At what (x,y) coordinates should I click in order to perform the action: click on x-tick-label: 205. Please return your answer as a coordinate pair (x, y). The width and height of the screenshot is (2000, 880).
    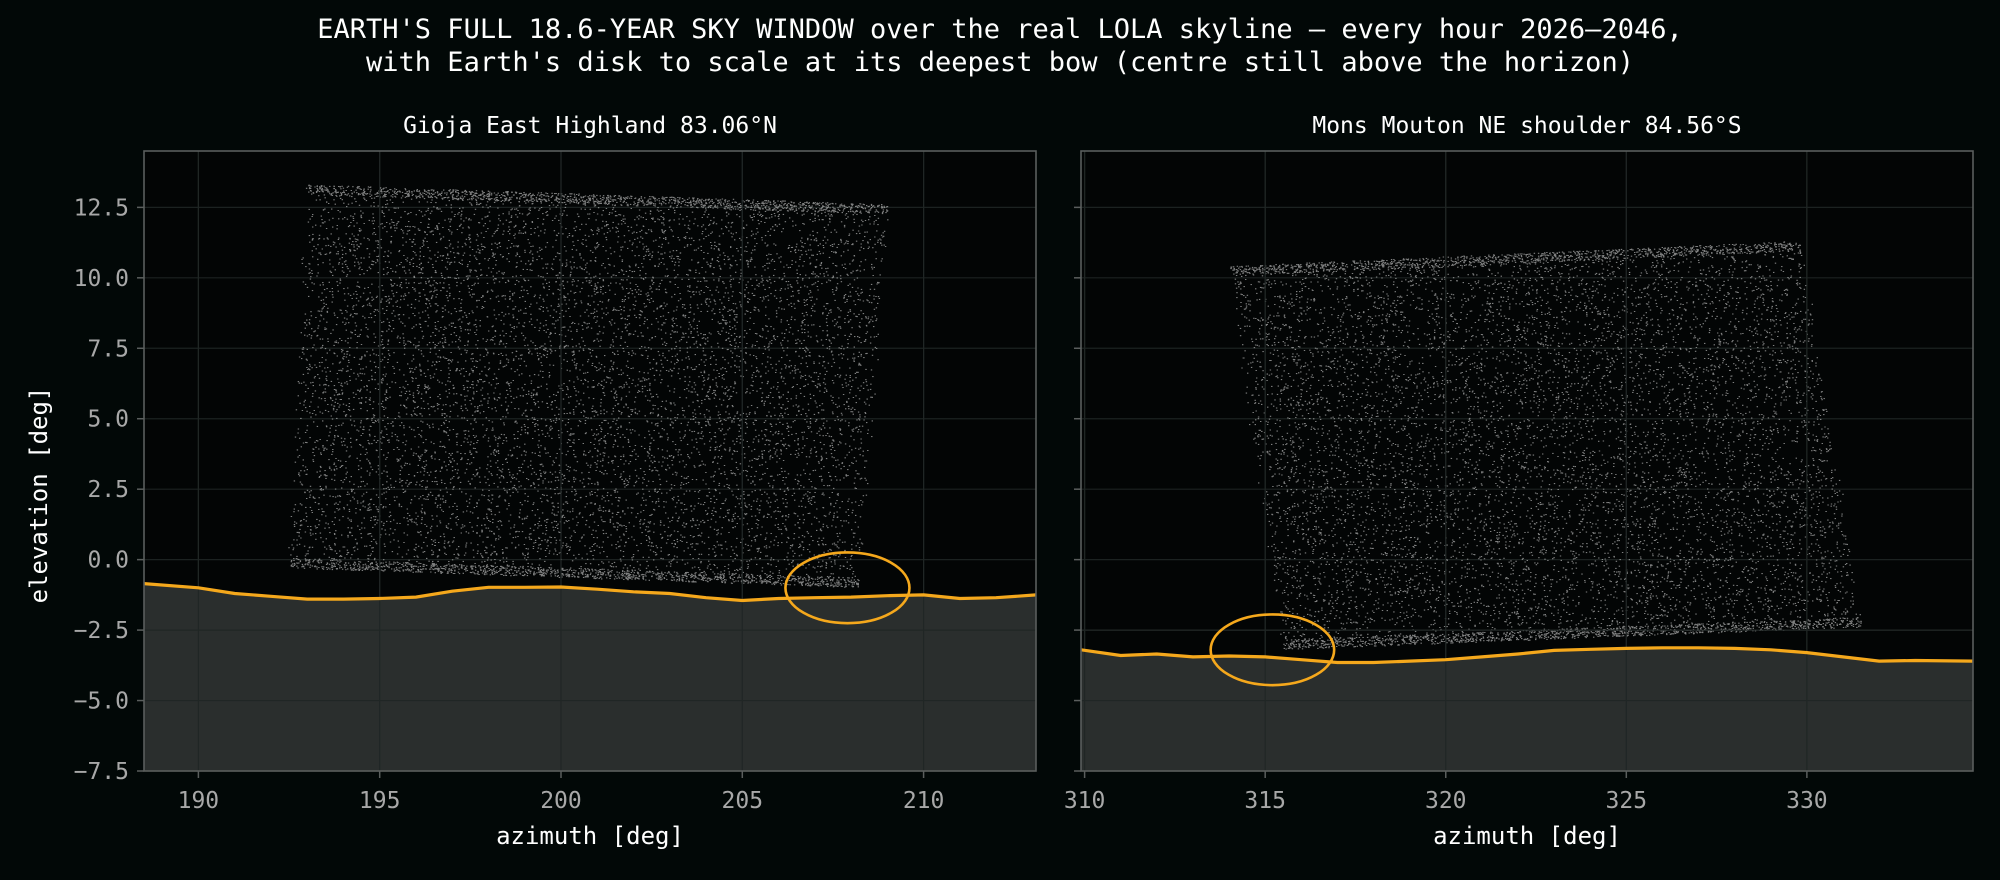
    Looking at the image, I should click on (743, 801).